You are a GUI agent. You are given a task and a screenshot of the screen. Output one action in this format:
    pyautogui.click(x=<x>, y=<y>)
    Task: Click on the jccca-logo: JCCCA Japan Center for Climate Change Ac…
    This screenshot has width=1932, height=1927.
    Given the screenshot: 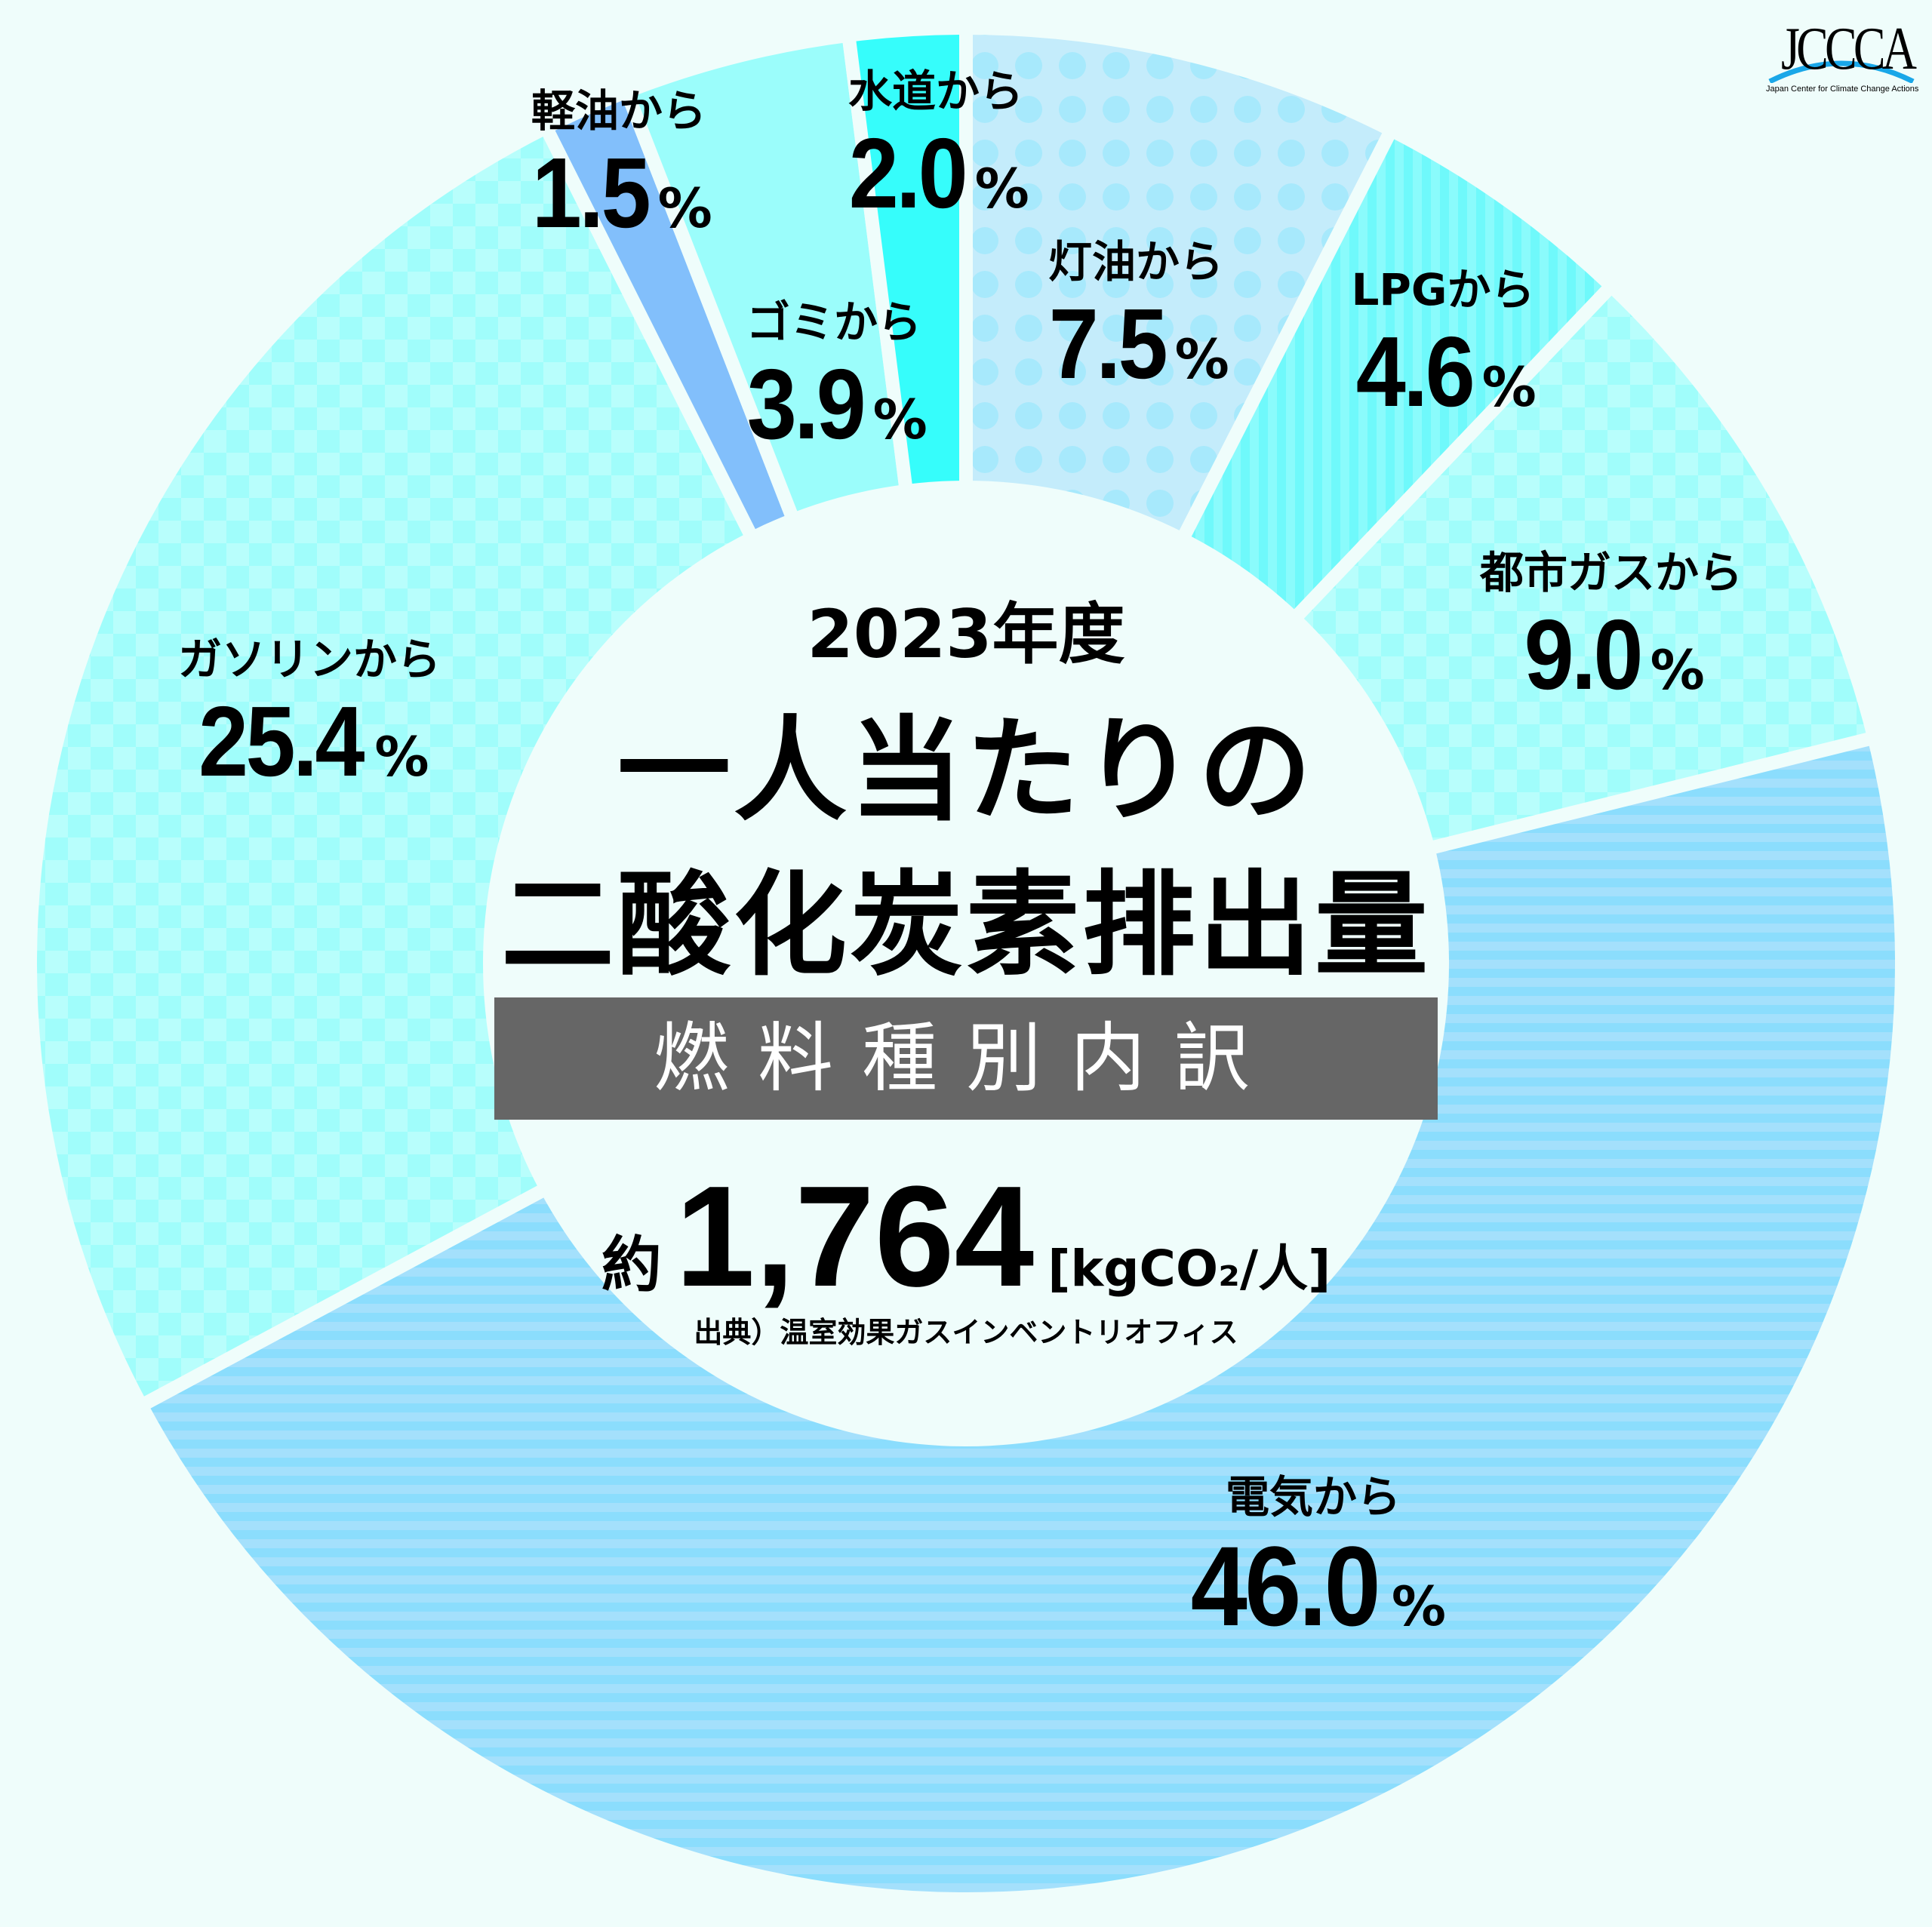 What is the action you would take?
    pyautogui.click(x=1842, y=56)
    